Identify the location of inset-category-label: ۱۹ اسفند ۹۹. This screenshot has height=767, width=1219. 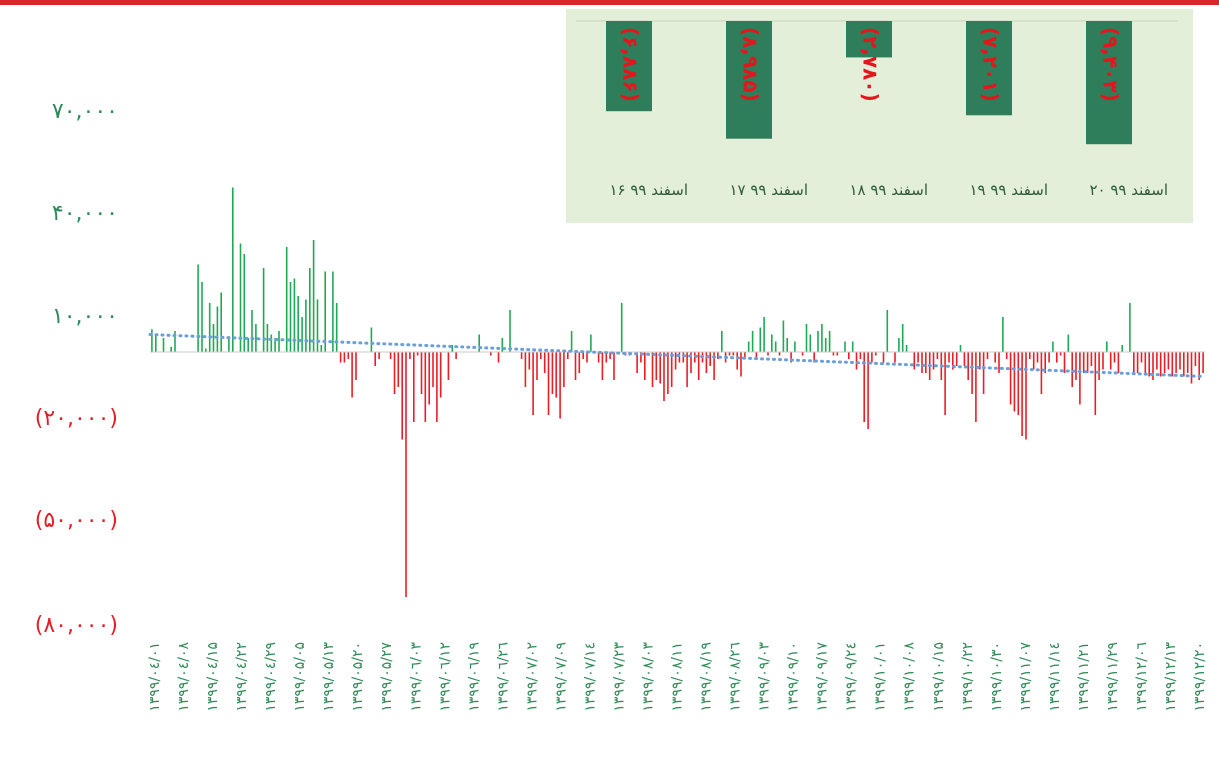
(1008, 190).